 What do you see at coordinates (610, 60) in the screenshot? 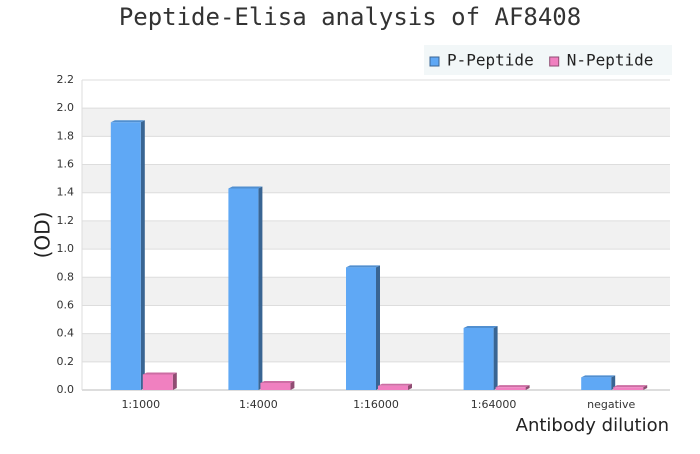
I see `legend-label: N-Peptide` at bounding box center [610, 60].